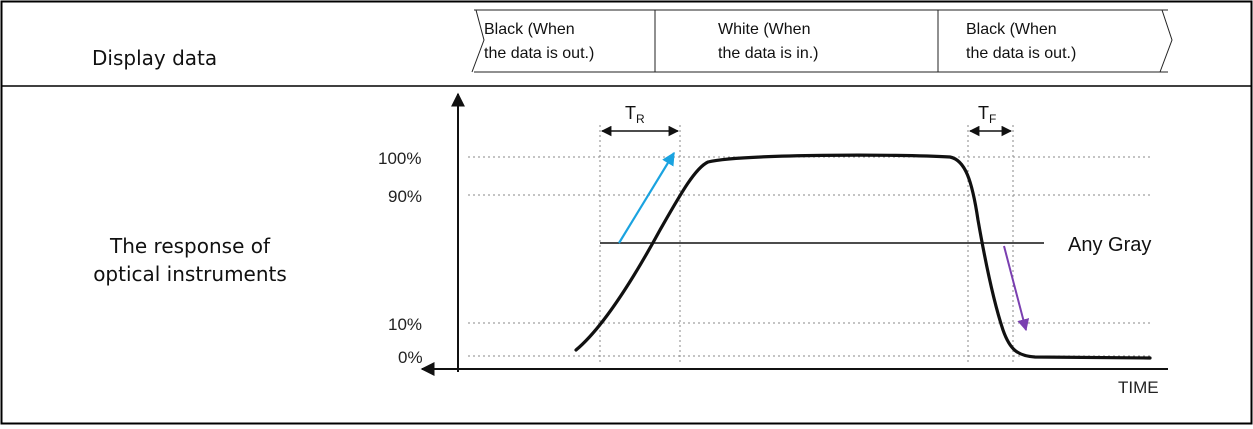  Describe the element at coordinates (155, 58) in the screenshot. I see `display-data-label: Display data` at that location.